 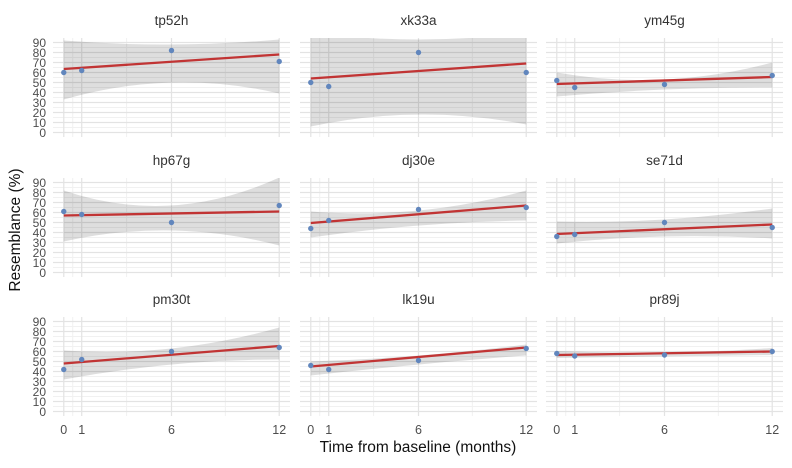 What do you see at coordinates (575, 430) in the screenshot?
I see `x-tick-label: 1` at bounding box center [575, 430].